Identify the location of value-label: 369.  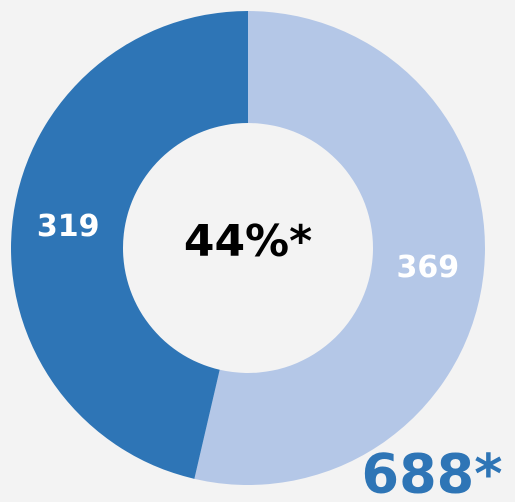
(428, 267).